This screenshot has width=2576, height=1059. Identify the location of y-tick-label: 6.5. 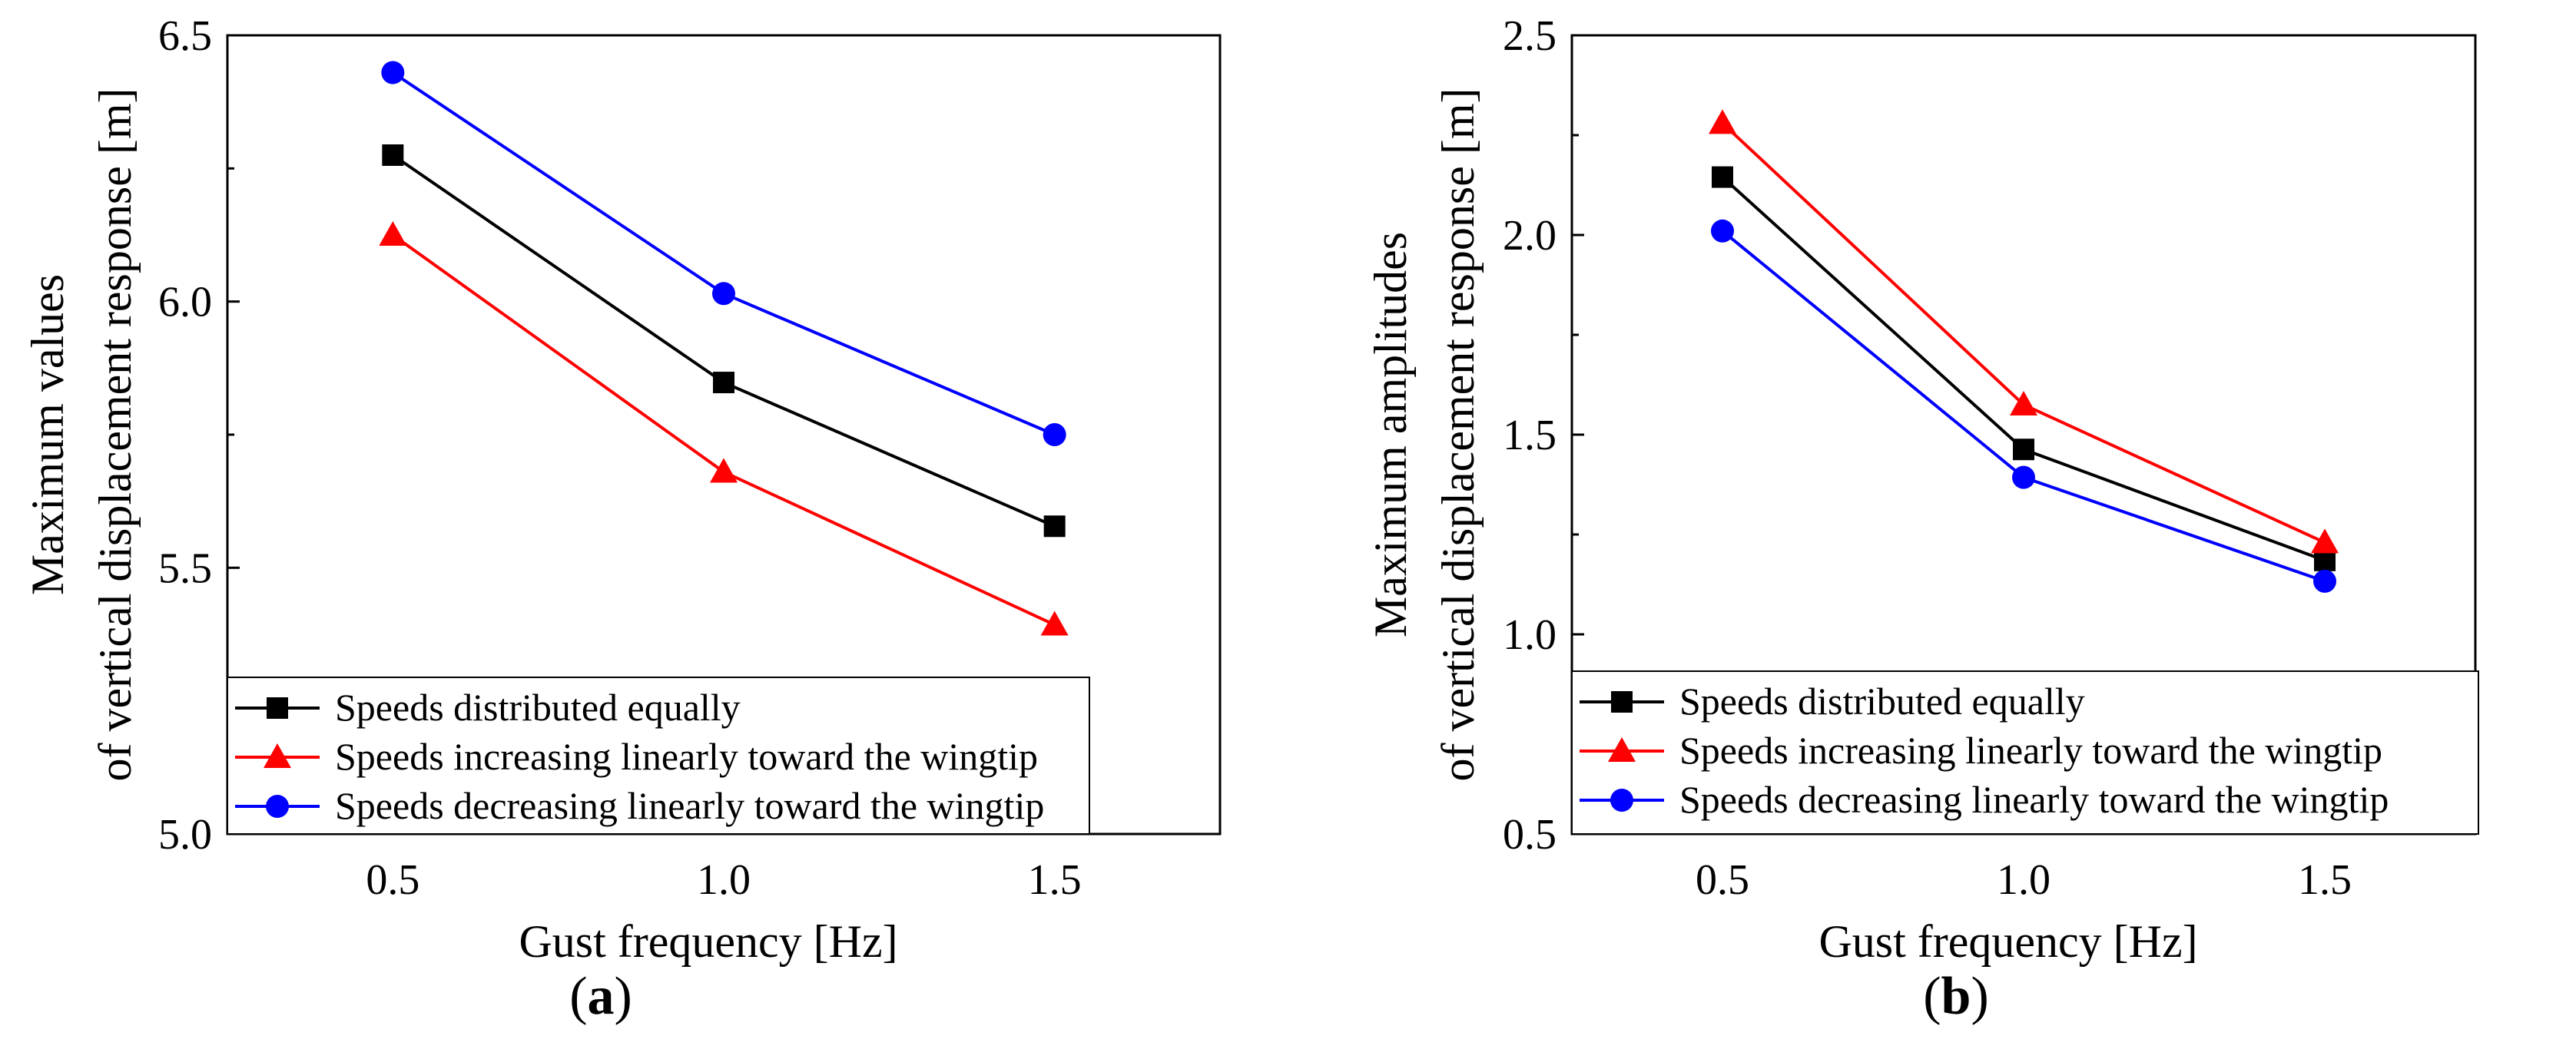
(185, 36).